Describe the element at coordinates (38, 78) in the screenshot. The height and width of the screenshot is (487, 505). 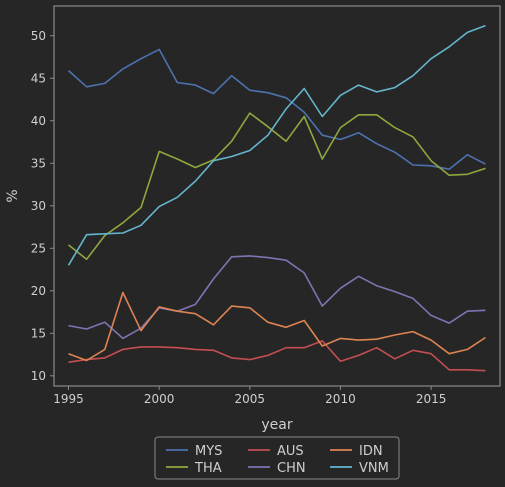
I see `y-tick-label: 45` at that location.